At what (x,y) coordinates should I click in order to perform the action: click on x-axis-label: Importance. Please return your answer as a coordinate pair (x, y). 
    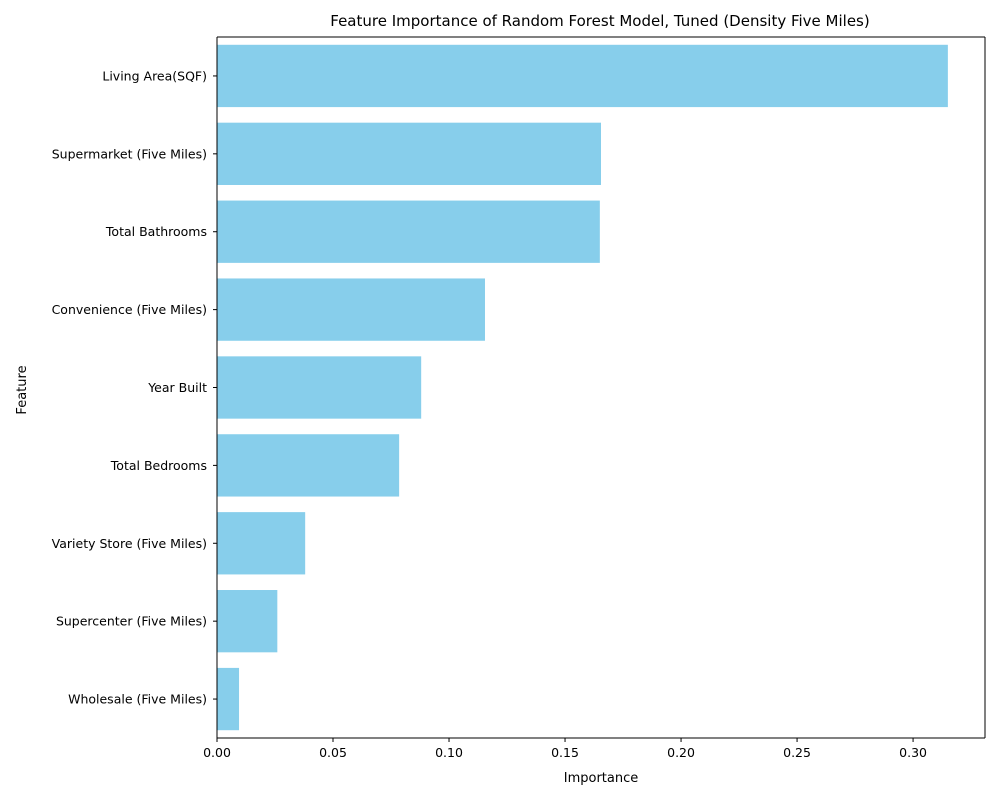
    Looking at the image, I should click on (601, 778).